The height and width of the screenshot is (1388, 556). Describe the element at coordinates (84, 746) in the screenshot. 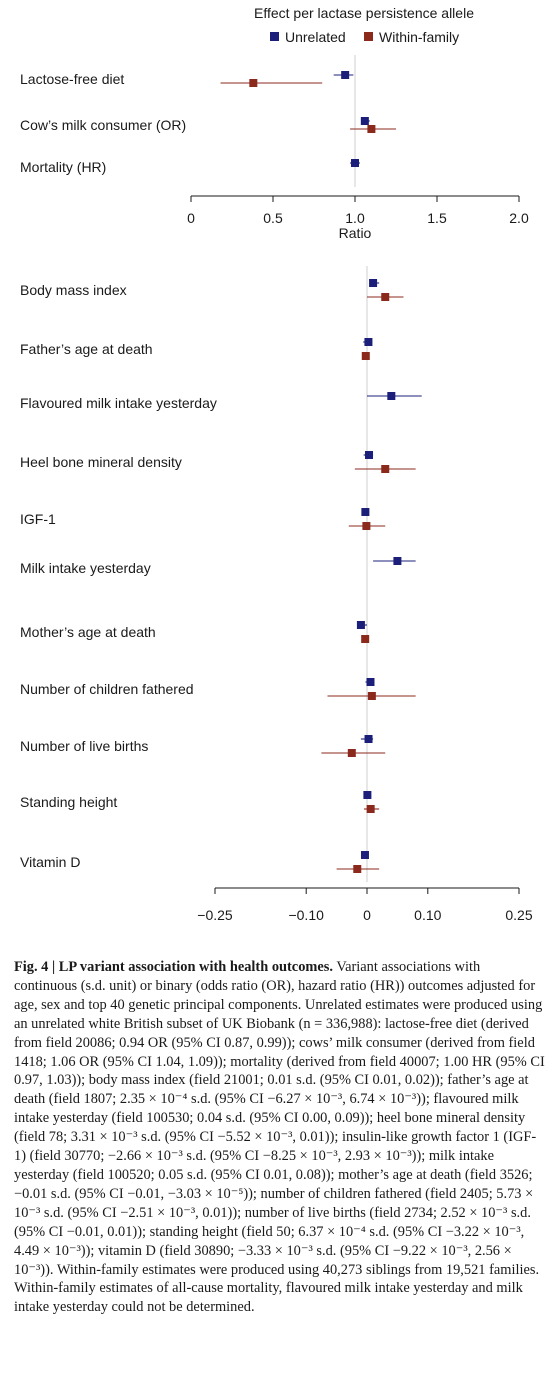

I see `category-label: Number of live births` at that location.